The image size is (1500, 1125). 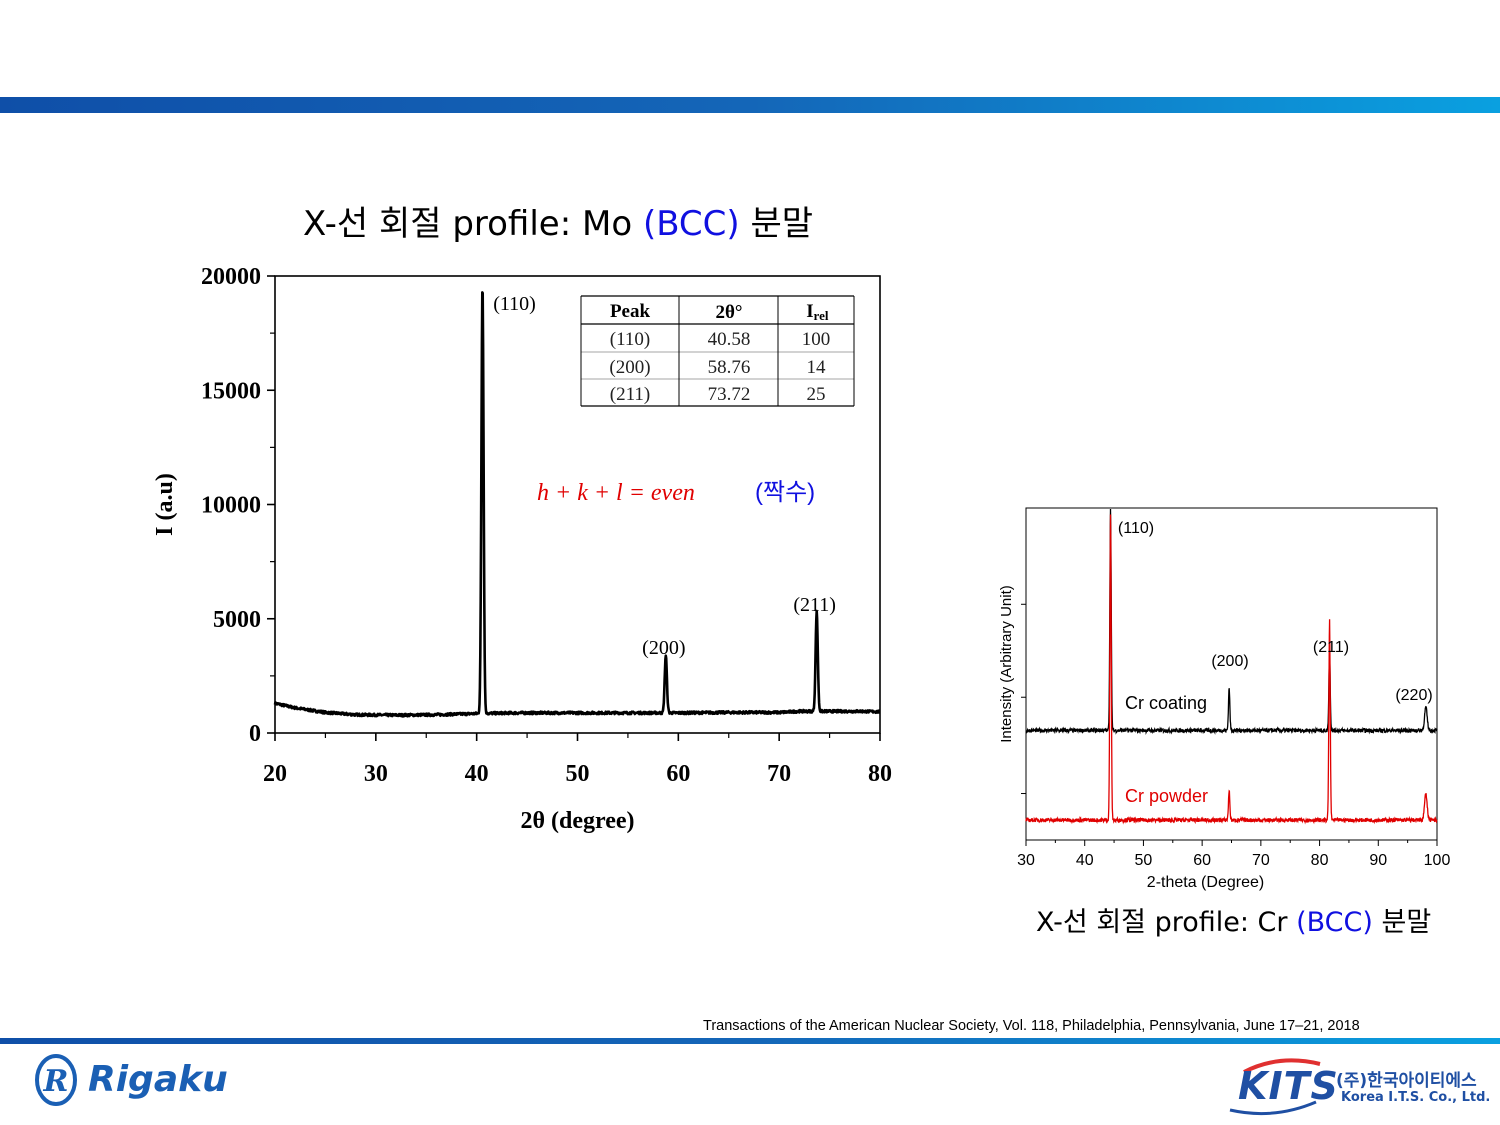 What do you see at coordinates (817, 367) in the screenshot?
I see `table-cell: 14` at bounding box center [817, 367].